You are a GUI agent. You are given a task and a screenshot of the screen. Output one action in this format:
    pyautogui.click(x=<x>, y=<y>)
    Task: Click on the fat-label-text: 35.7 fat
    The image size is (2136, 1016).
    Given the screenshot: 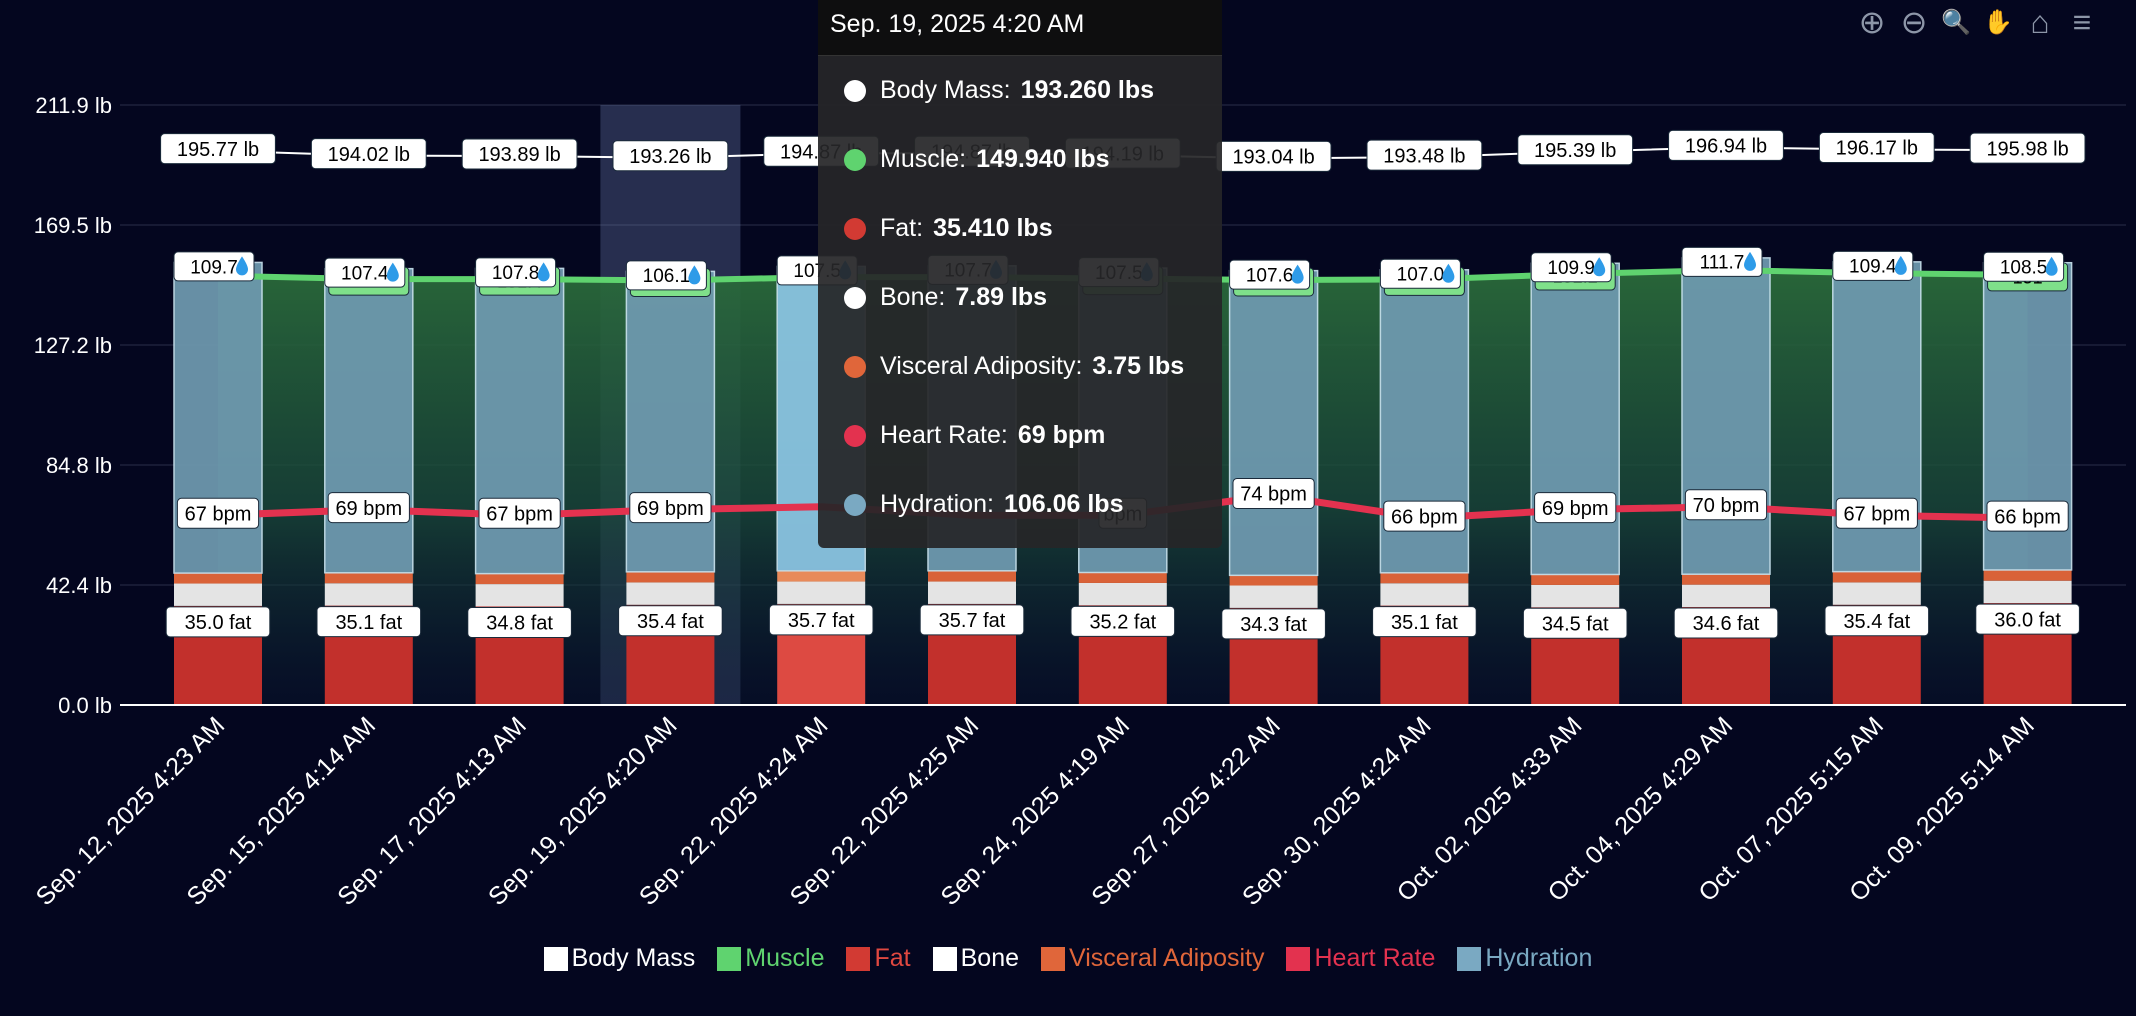 What is the action you would take?
    pyautogui.click(x=821, y=621)
    